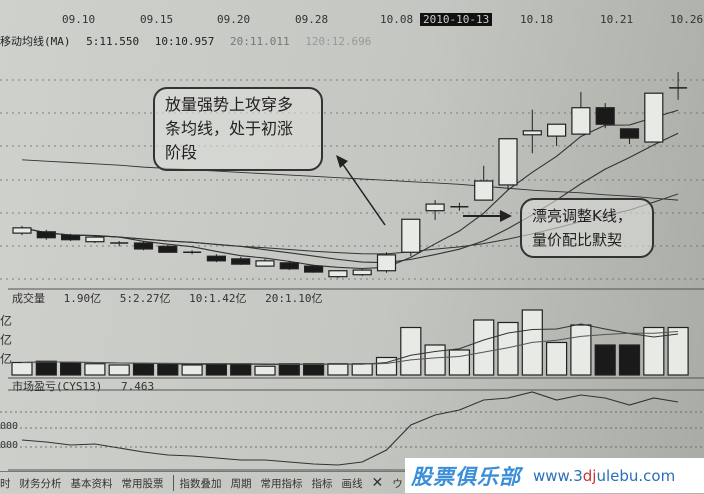 The image size is (704, 494). Describe the element at coordinates (173, 483) in the screenshot. I see `tab-divider` at that location.